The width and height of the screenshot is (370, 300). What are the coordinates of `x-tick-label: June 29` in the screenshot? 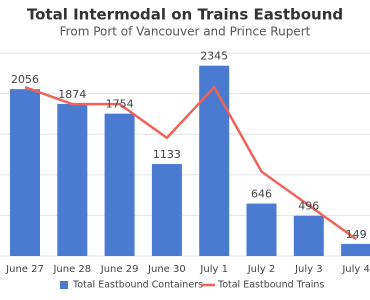 It's located at (119, 269).